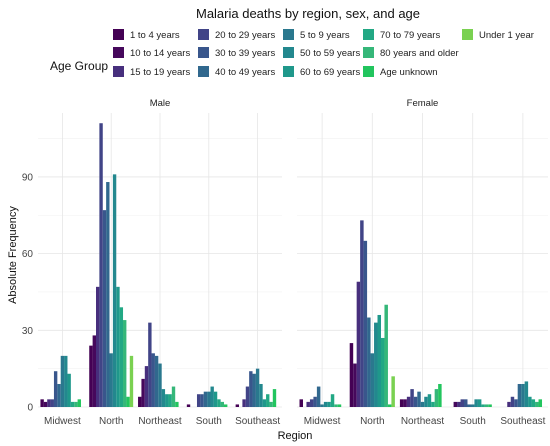 This screenshot has width=550, height=446. What do you see at coordinates (62, 421) in the screenshot?
I see `x-tick-label: Midwest` at bounding box center [62, 421].